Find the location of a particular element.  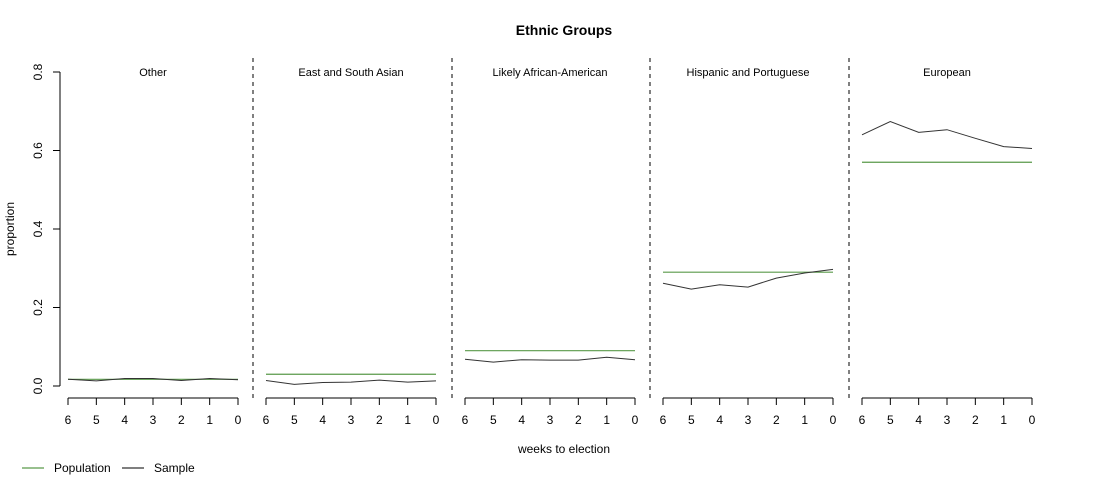

panel: European 6 5 4 3 2 1 0 is located at coordinates (947, 247).